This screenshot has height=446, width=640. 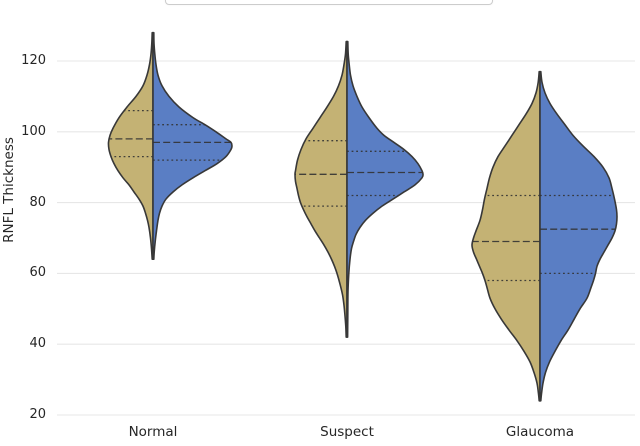 What do you see at coordinates (33, 131) in the screenshot?
I see `y-tick-label-100: 100` at bounding box center [33, 131].